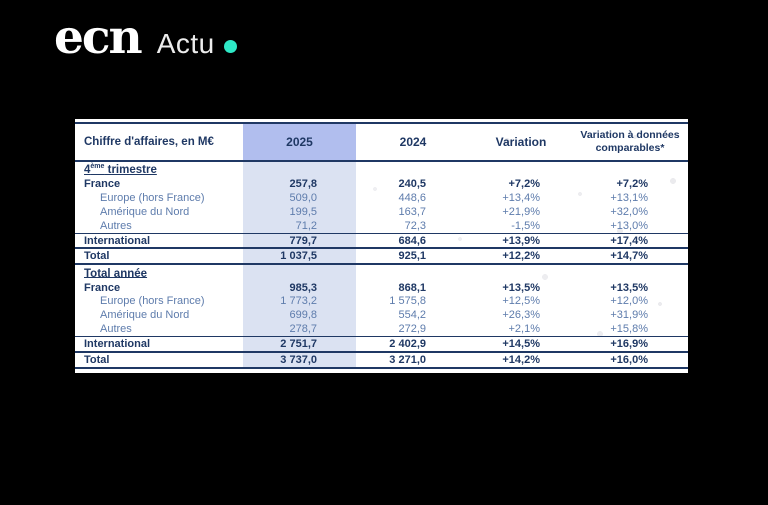  I want to click on cell-variation: +12,5%, so click(521, 301).